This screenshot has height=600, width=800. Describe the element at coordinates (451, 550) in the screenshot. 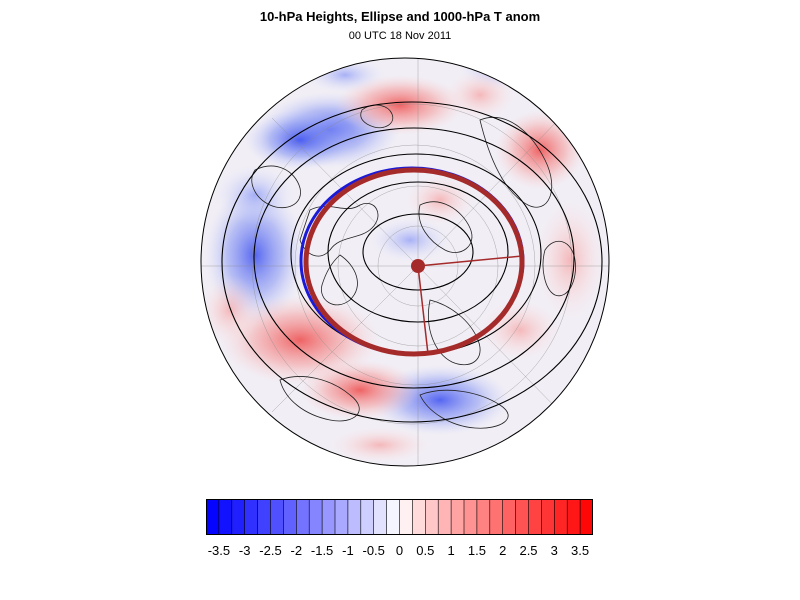

I see `colorbar-tick-label: 1` at that location.